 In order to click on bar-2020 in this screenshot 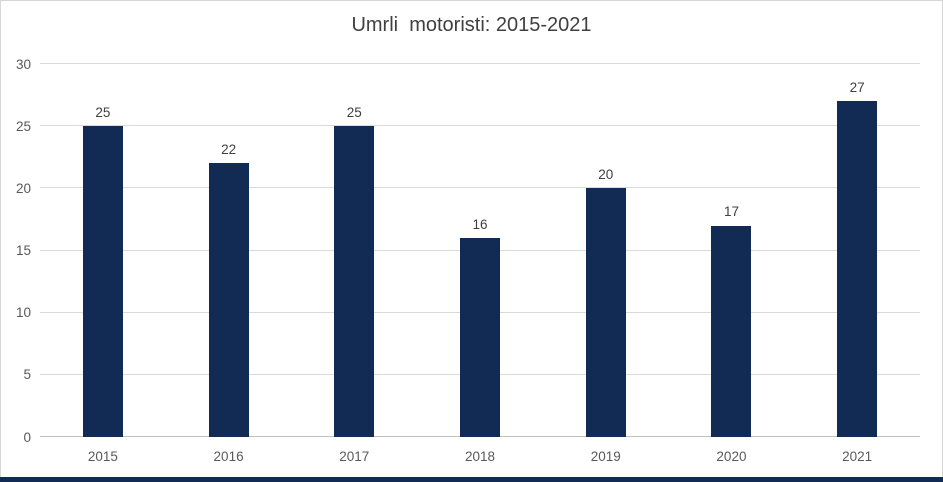, I will do `click(731, 331)`.